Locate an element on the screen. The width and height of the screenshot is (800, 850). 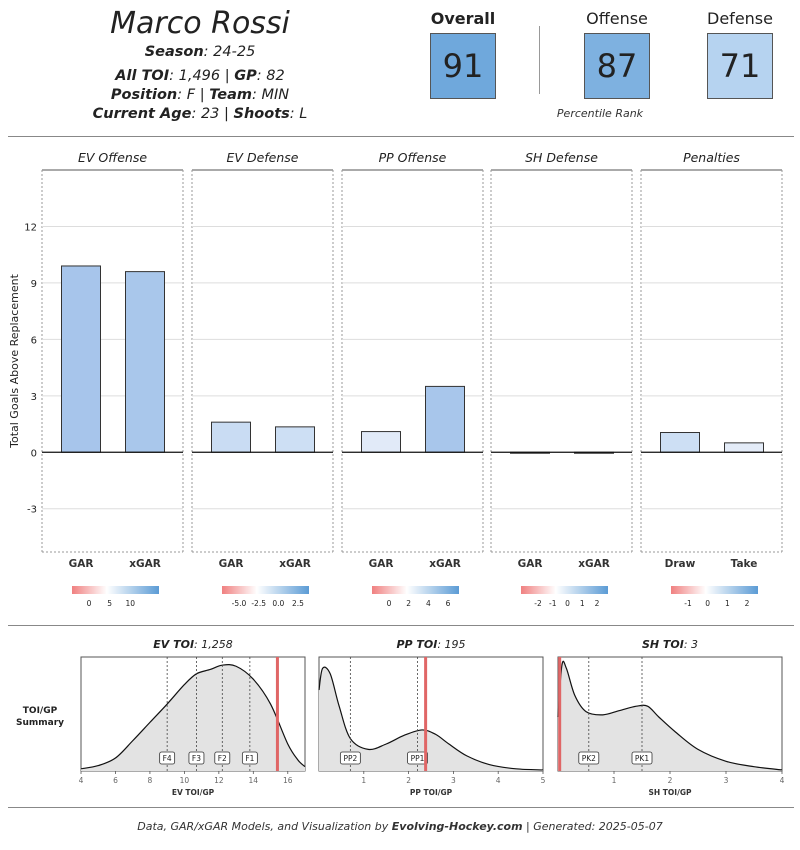
overall-rank-label: Overall is located at coordinates (463, 18).